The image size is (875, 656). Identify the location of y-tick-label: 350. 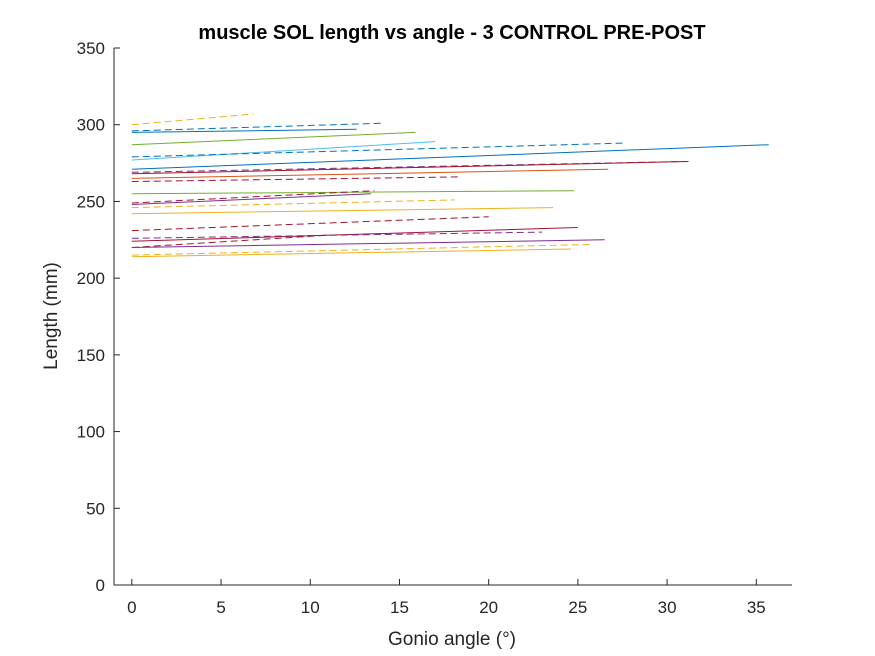
(91, 48).